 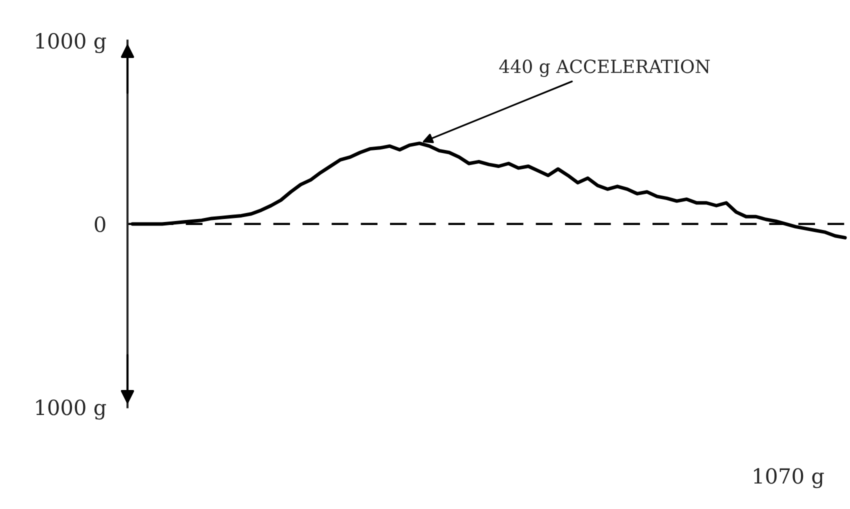 I want to click on text: 1070 g, so click(x=789, y=478).